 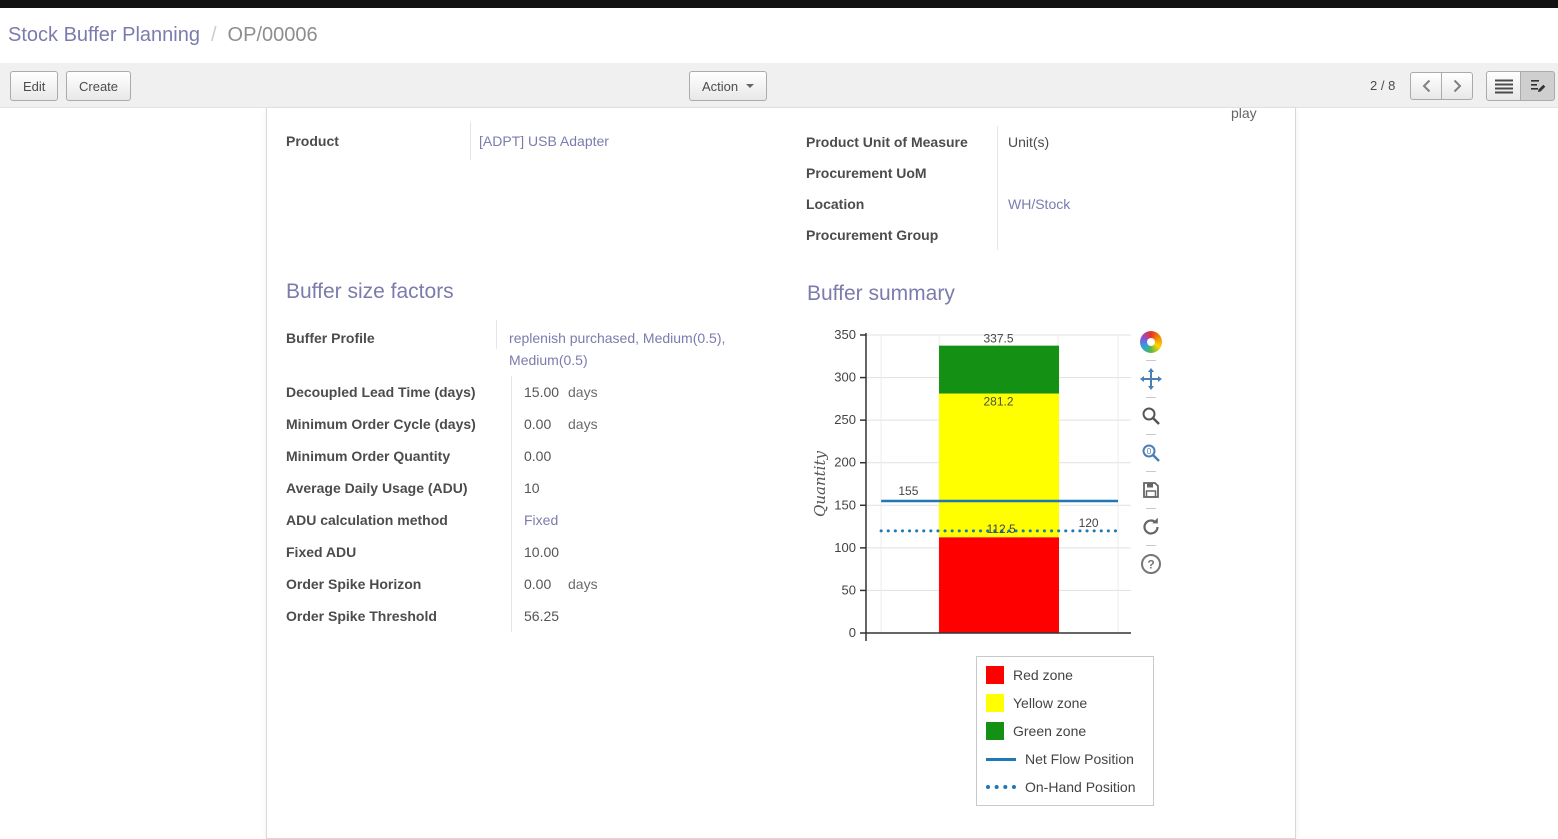 I want to click on field-row-product-uom: Product Unit of Measure Unit(s), so click(x=1042, y=141).